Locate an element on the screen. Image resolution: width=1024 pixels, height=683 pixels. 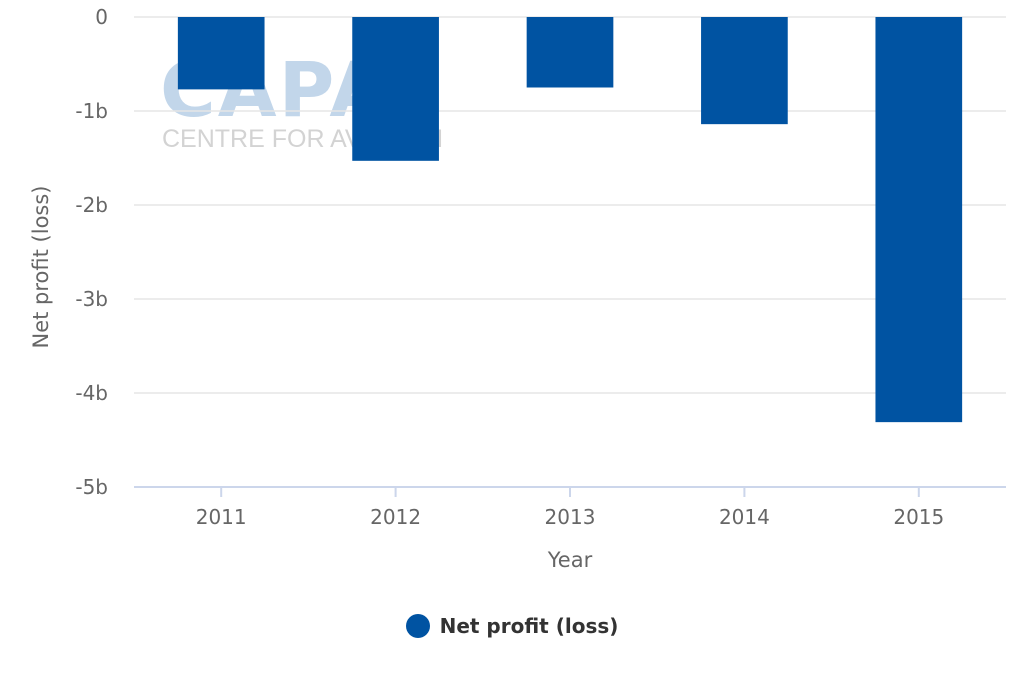
y-axis-title: Net profit (loss) is located at coordinates (41, 267).